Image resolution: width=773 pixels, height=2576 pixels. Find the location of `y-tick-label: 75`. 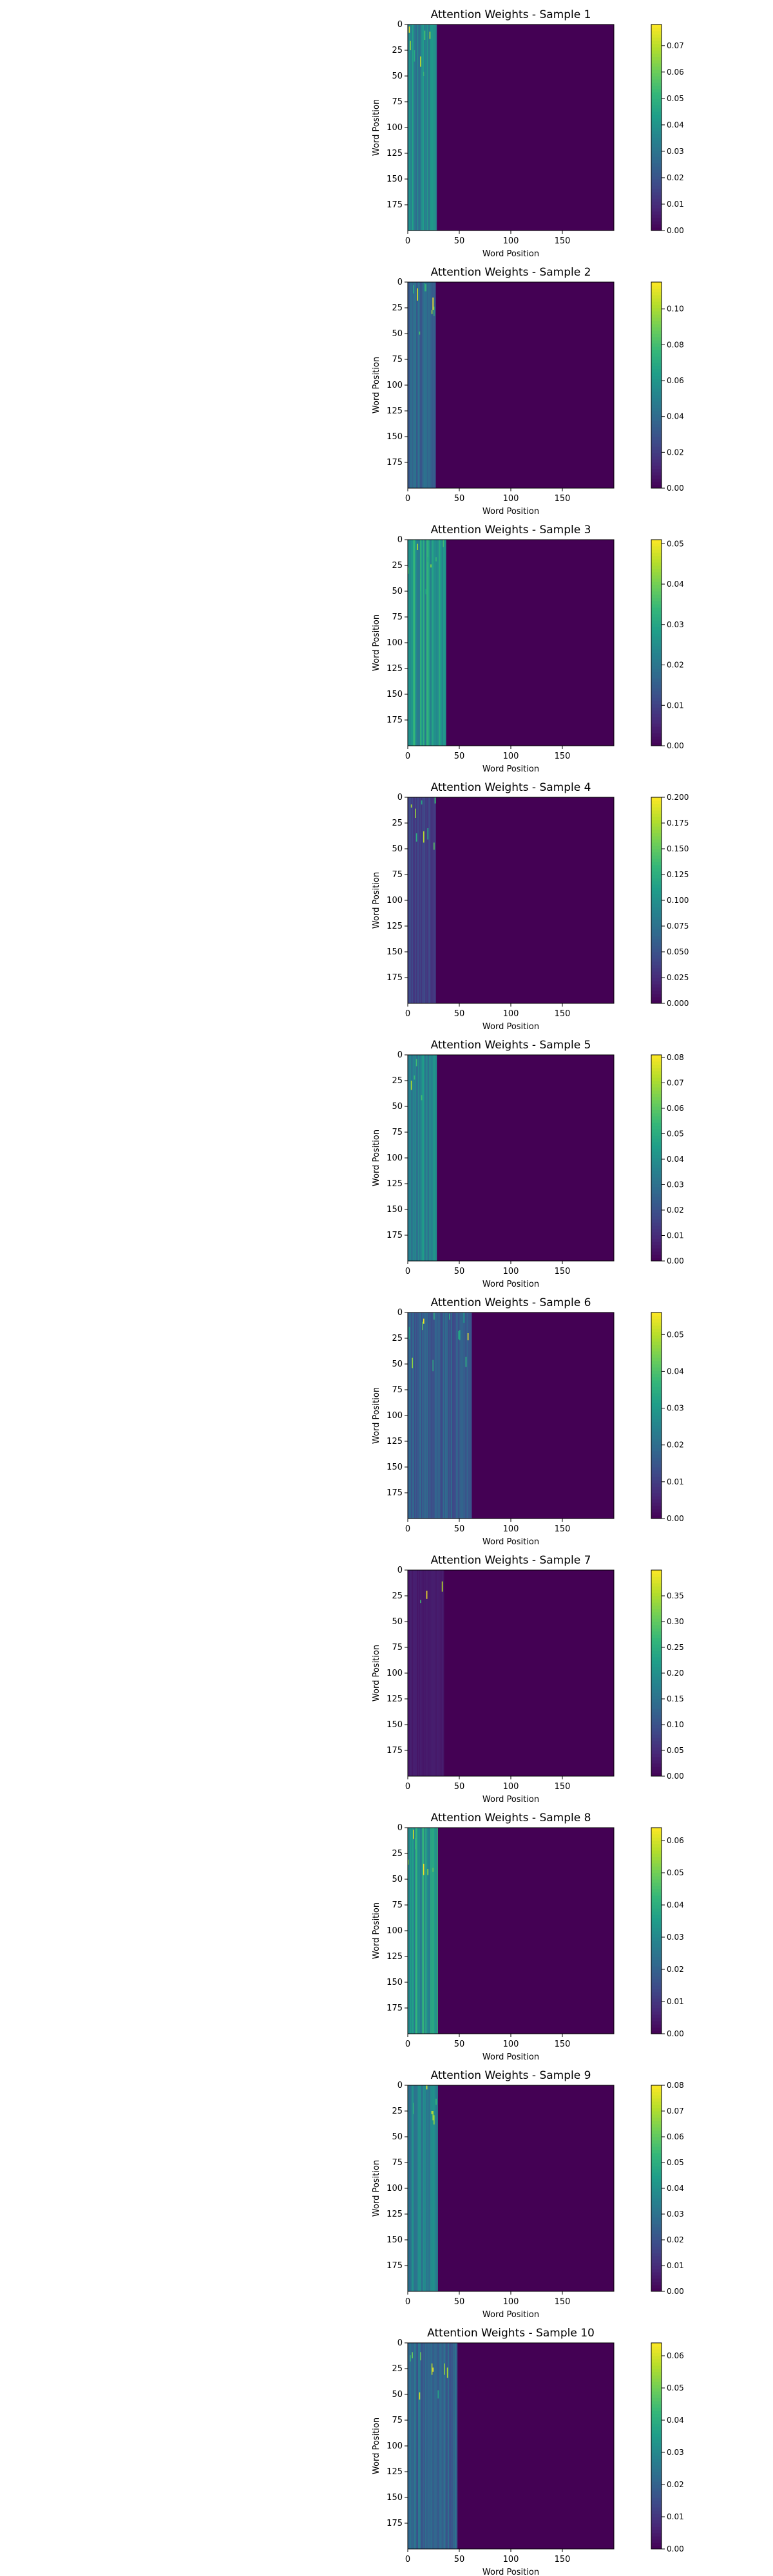

y-tick-label: 75 is located at coordinates (397, 875).